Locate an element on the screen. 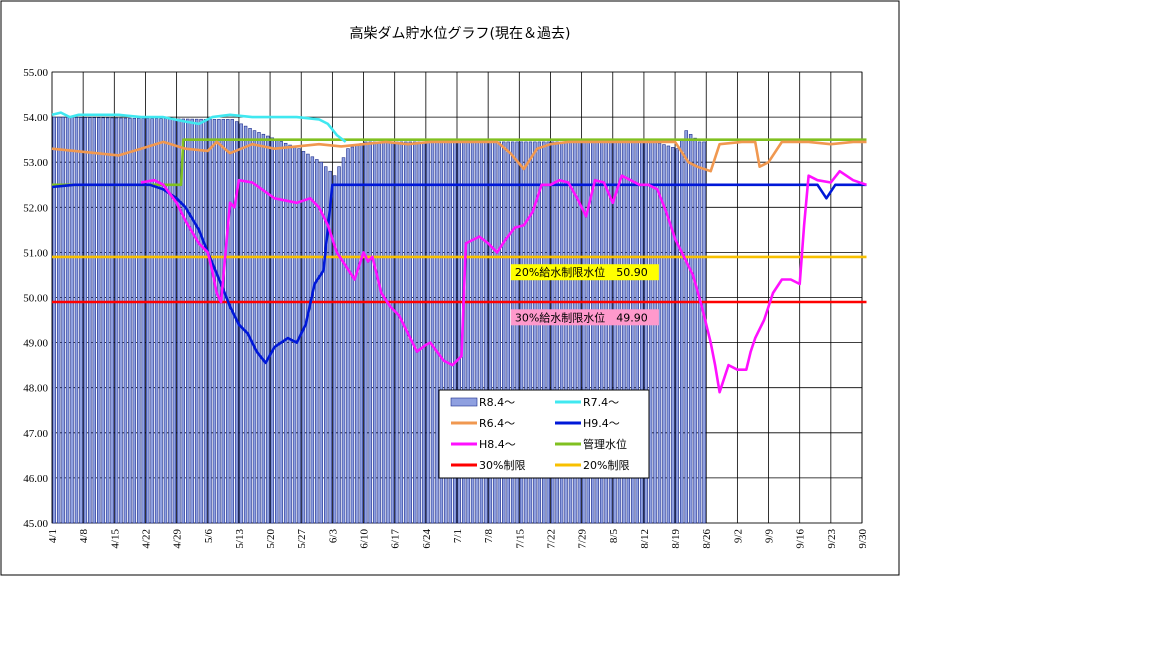 The image size is (1152, 648). x-tick-label: 9/16 is located at coordinates (801, 539).